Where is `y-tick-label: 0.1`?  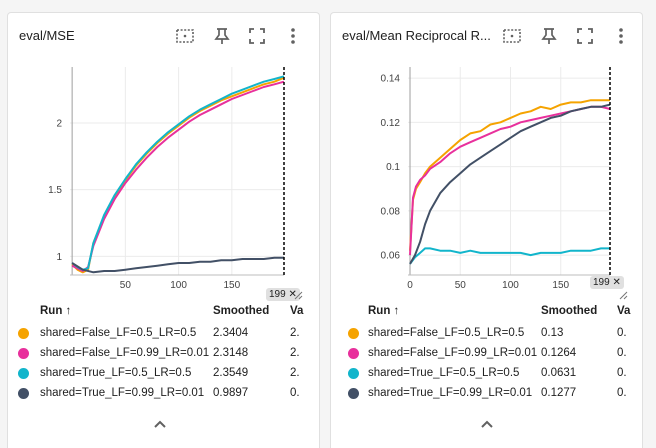 y-tick-label: 0.1 is located at coordinates (393, 167).